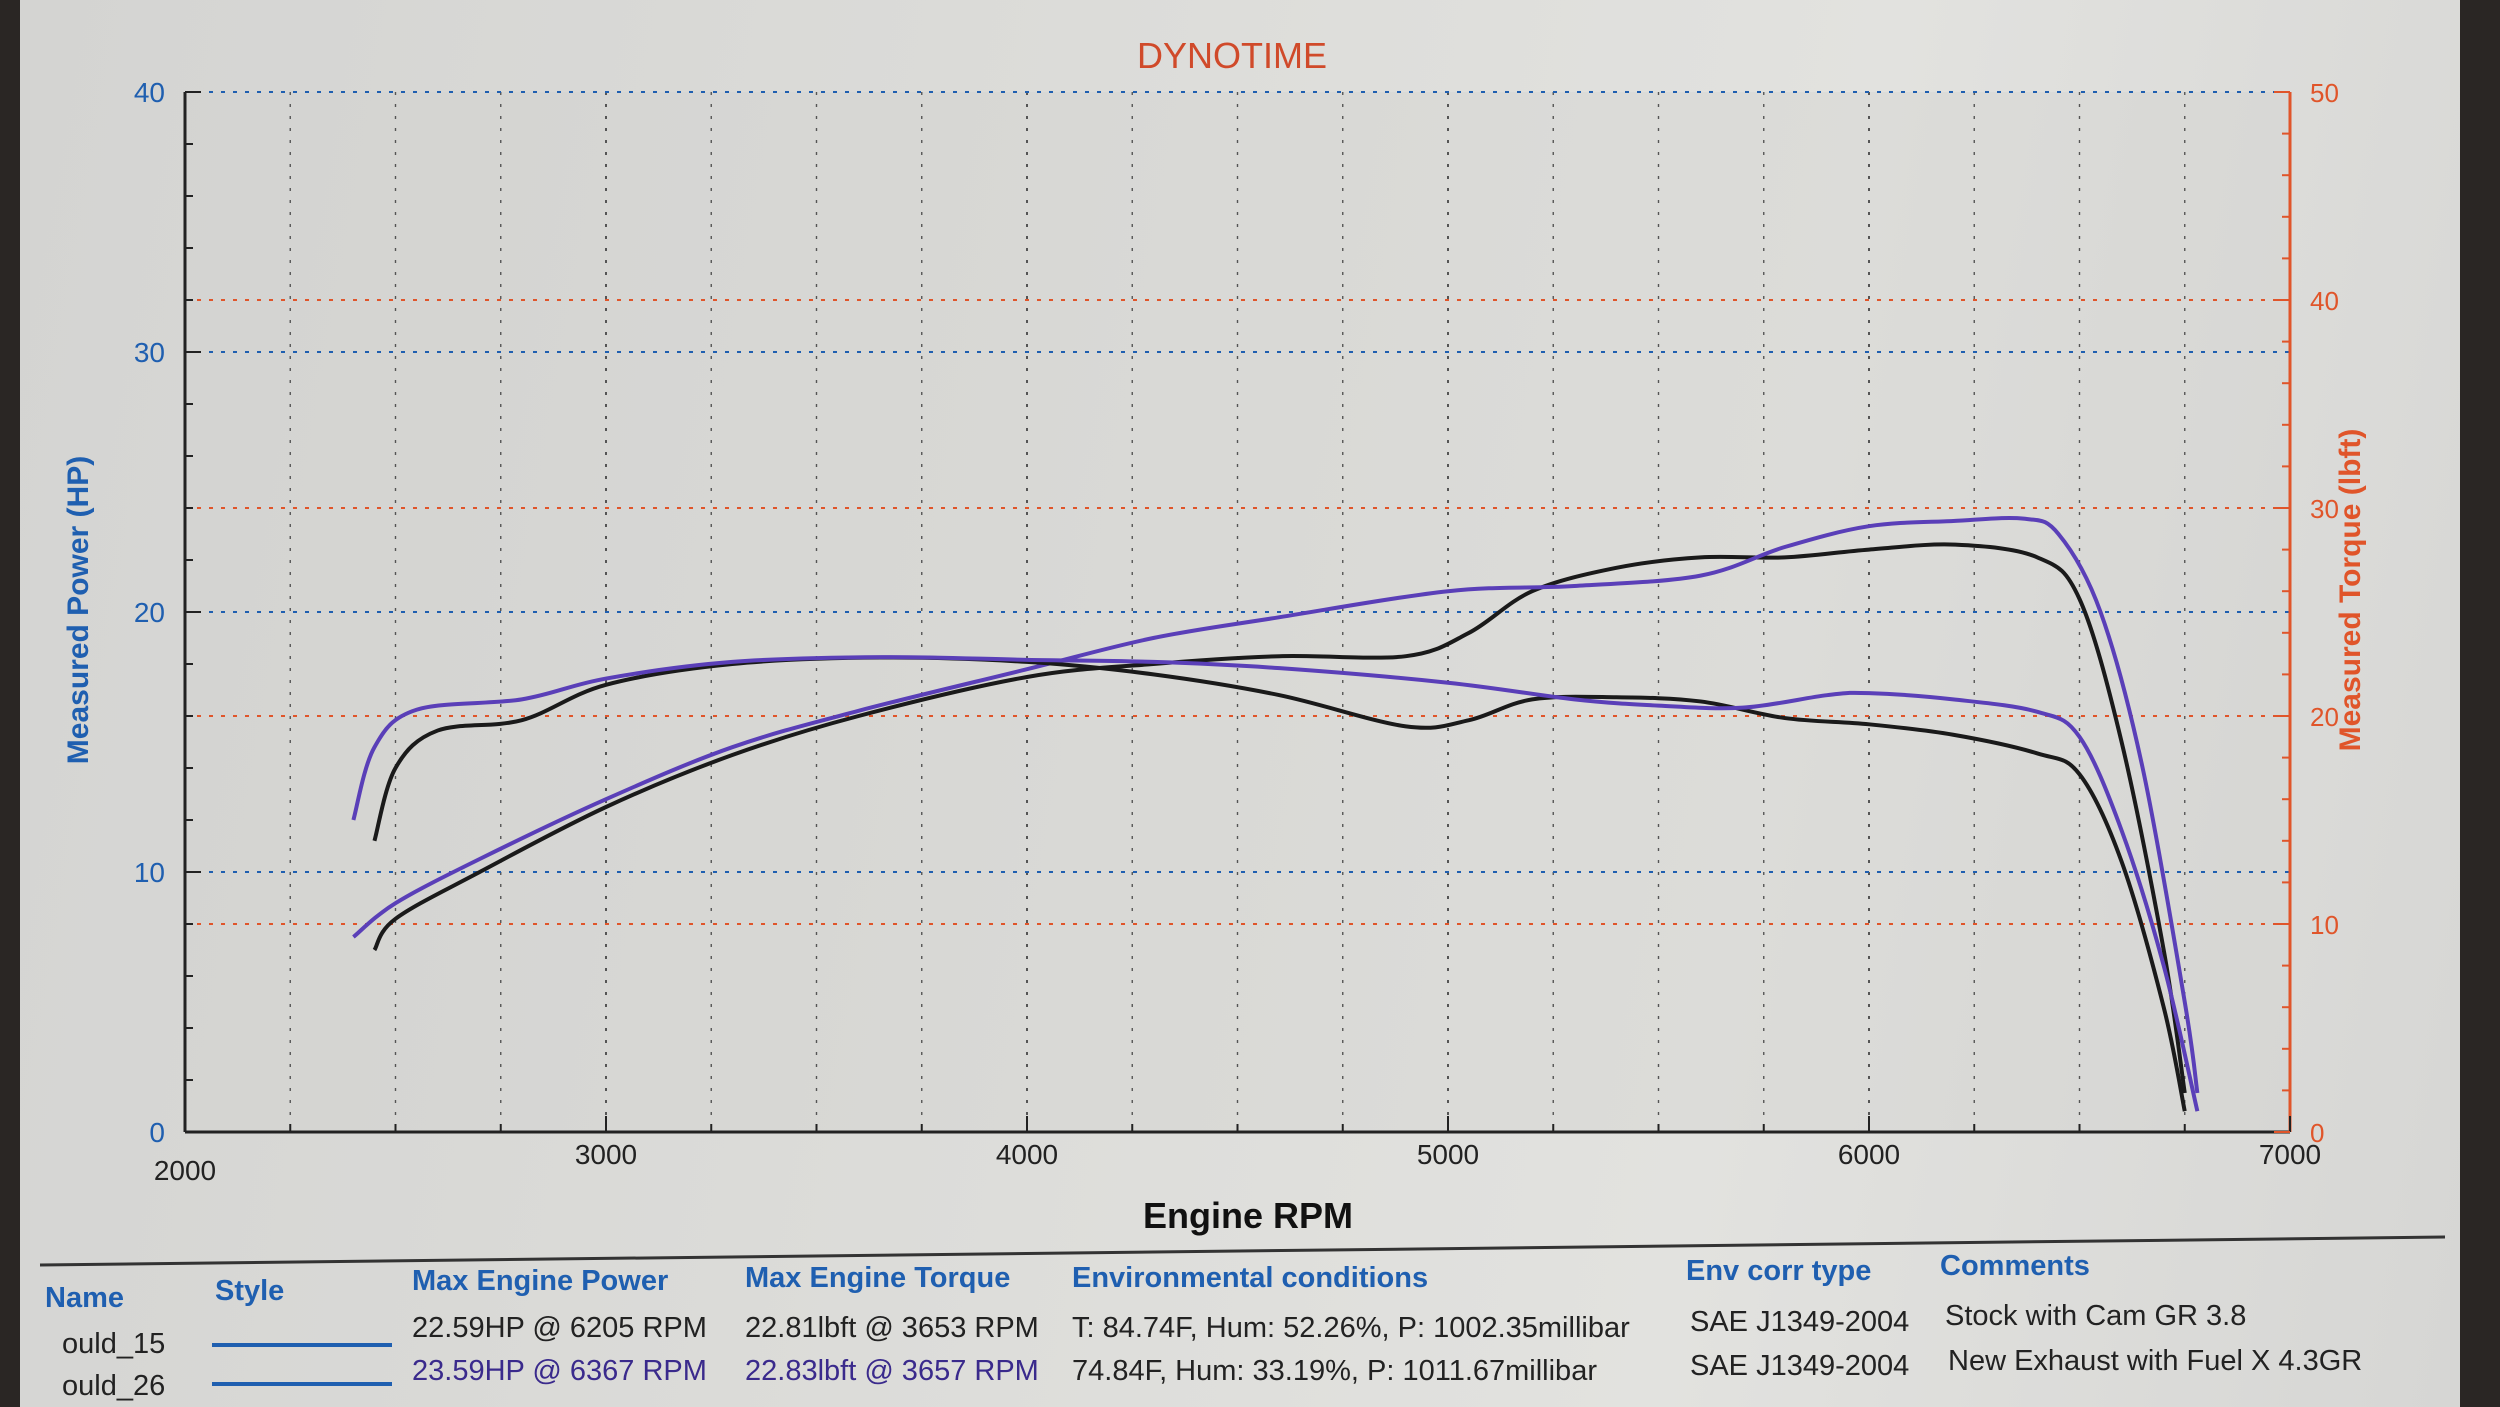  I want to click on y-left-tick-label: 20, so click(149, 612).